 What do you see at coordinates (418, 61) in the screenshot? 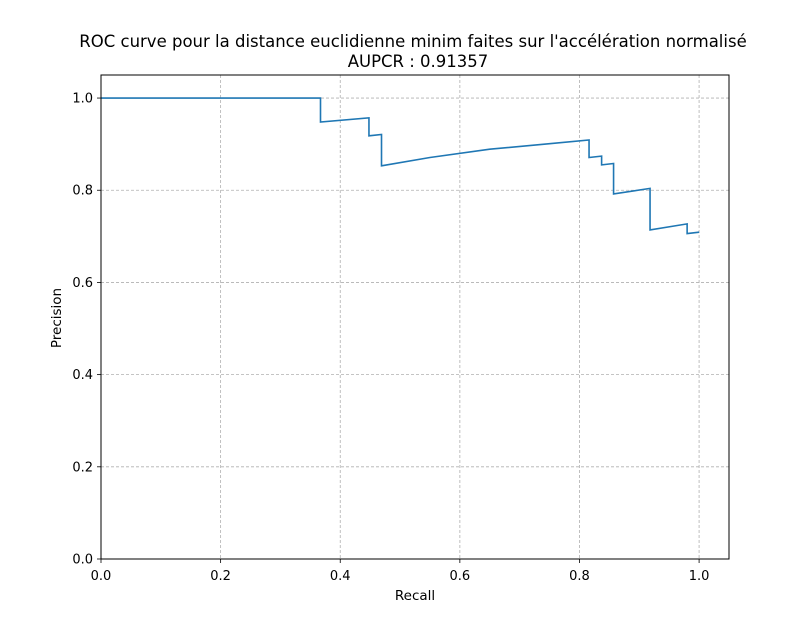
I see `chart-subtitle: AUPCR : 0.91357` at bounding box center [418, 61].